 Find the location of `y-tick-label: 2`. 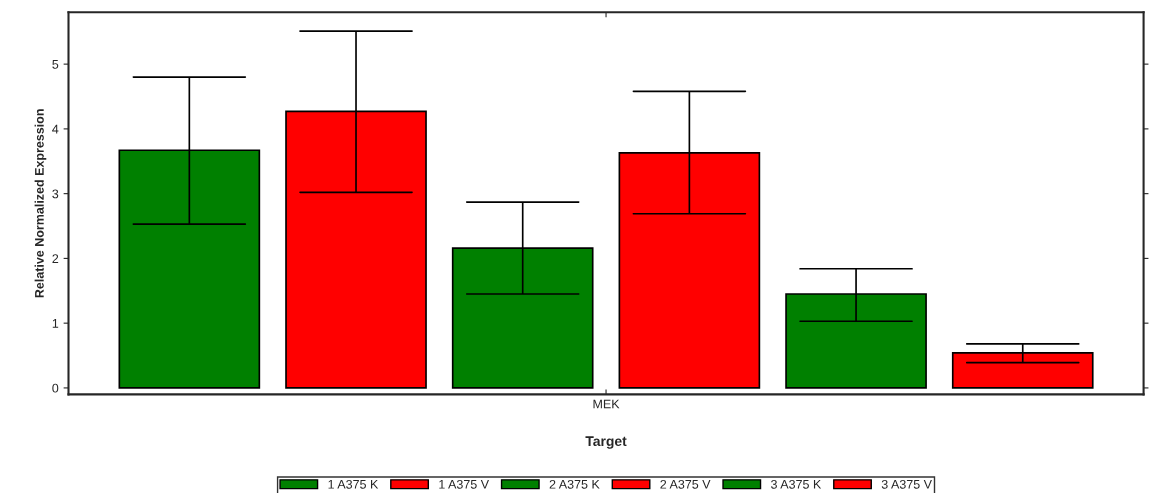

y-tick-label: 2 is located at coordinates (55, 258).